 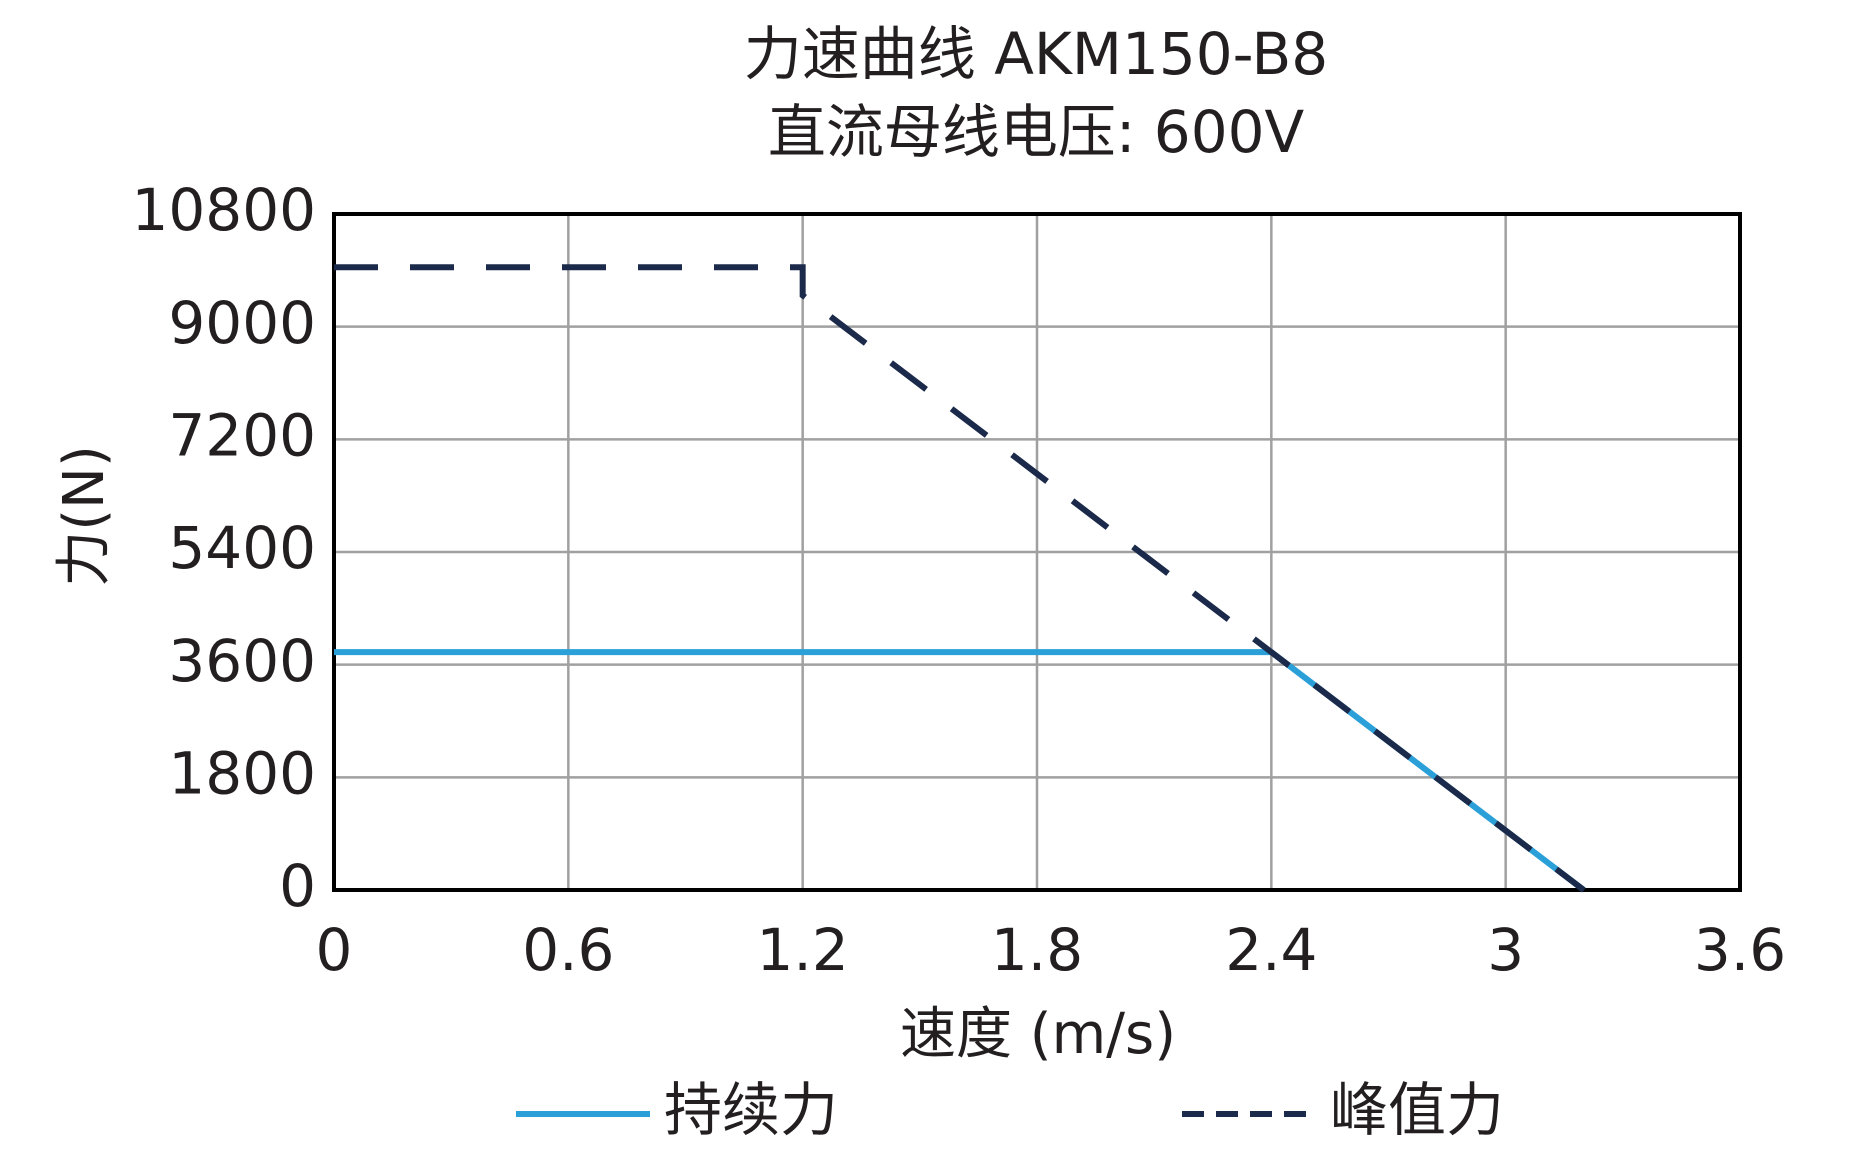 I want to click on y-tick-label: 7200, so click(x=242, y=435).